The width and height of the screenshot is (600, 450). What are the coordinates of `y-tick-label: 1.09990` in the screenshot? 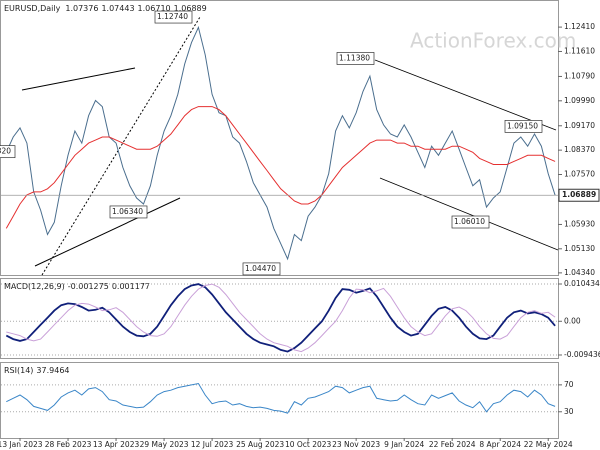 It's located at (579, 100).